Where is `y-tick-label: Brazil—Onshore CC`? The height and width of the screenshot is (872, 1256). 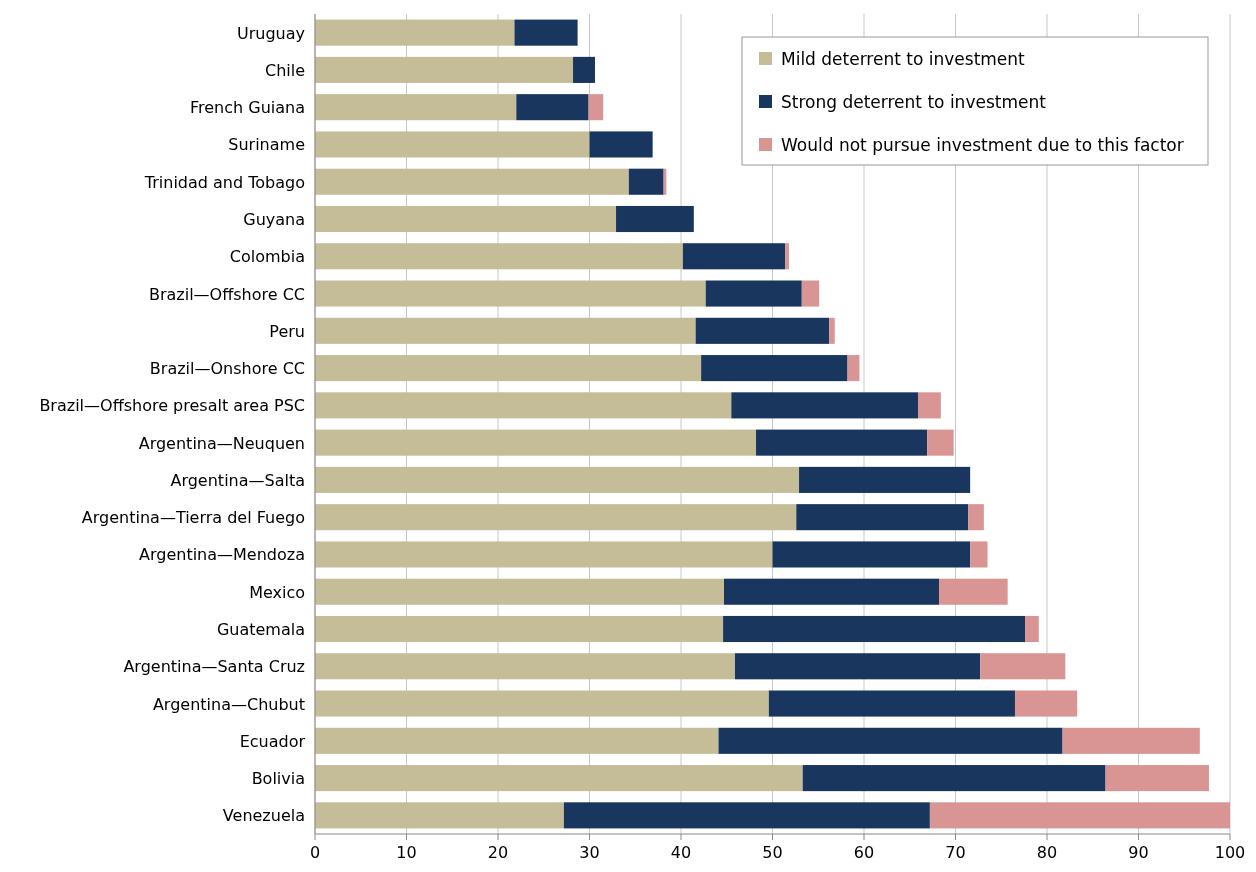
y-tick-label: Brazil—Onshore CC is located at coordinates (227, 369).